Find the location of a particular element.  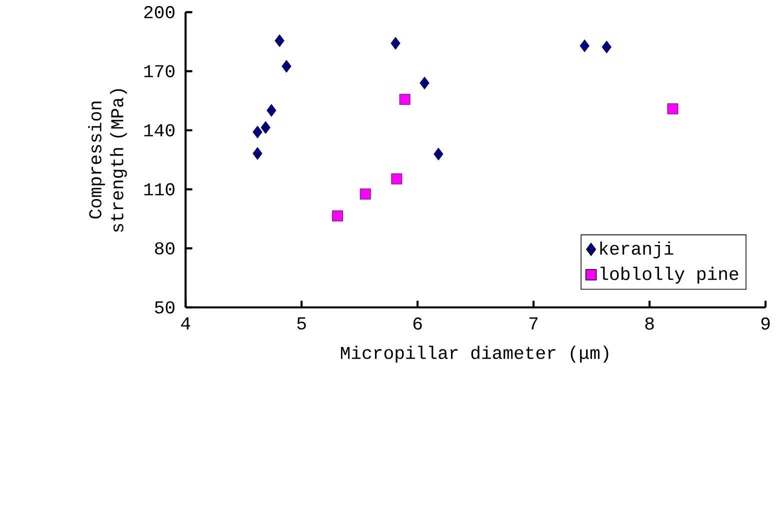

legend-label: loblolly pine is located at coordinates (669, 275).